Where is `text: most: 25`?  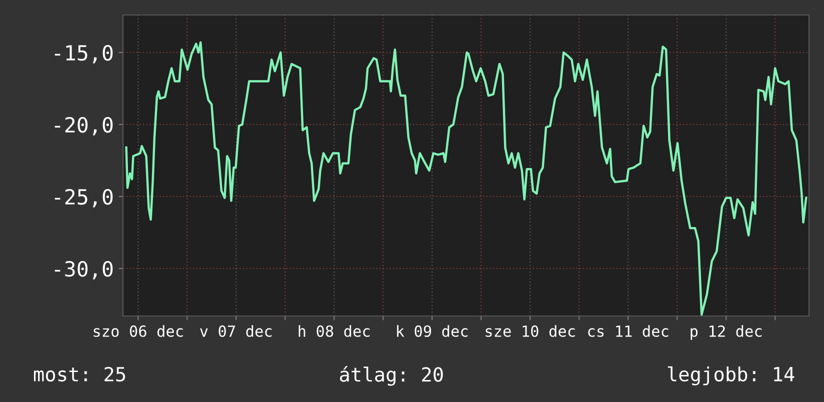
text: most: 25 is located at coordinates (80, 374).